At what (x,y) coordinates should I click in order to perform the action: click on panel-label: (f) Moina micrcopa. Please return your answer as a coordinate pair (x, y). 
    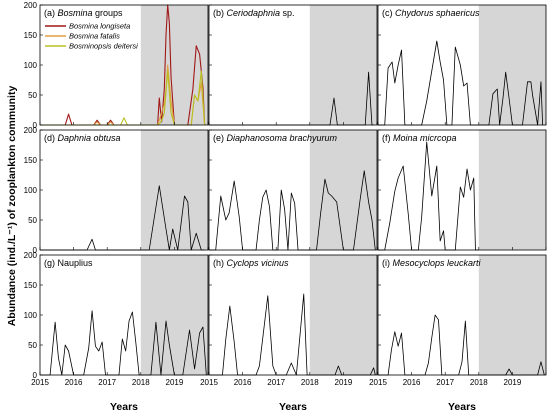
    Looking at the image, I should click on (419, 138).